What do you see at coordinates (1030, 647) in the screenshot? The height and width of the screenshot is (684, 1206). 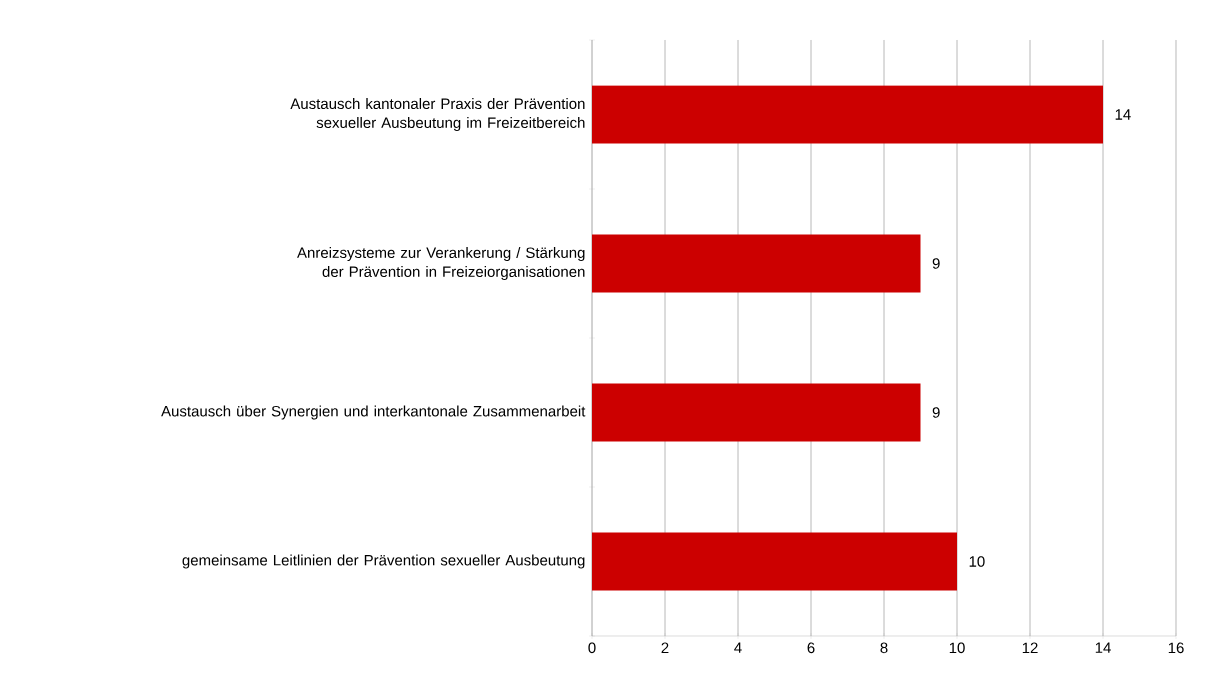 I see `x-tick-label: 12` at bounding box center [1030, 647].